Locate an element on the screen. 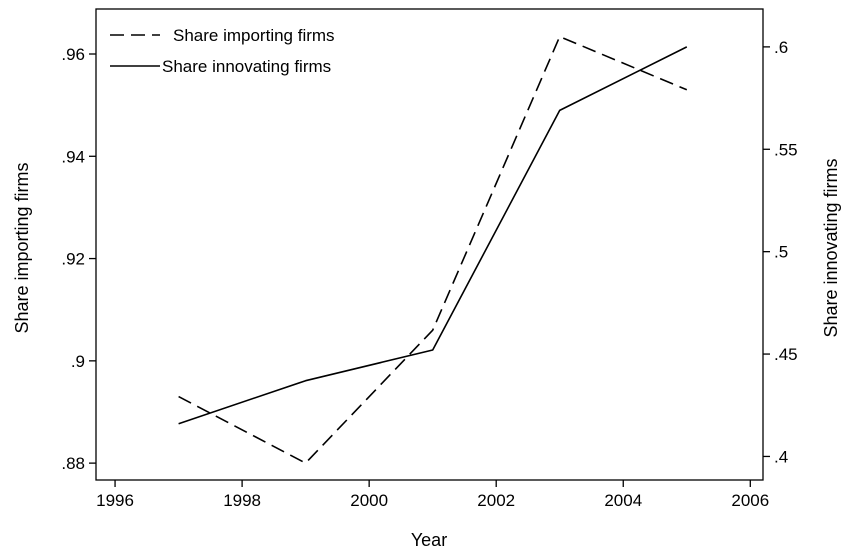 This screenshot has width=846, height=557. legend-label-innovating: Share innovating firms is located at coordinates (246, 66).